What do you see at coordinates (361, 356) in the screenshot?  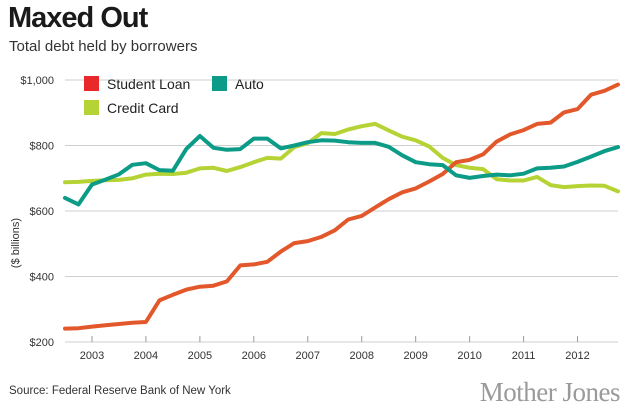 I see `x-tick-label: 2008` at bounding box center [361, 356].